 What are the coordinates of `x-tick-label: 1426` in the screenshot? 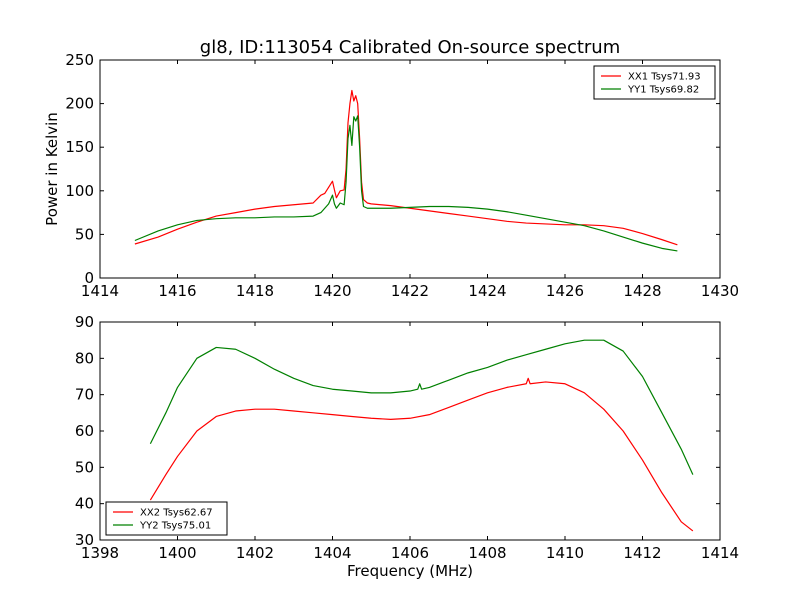 It's located at (565, 291).